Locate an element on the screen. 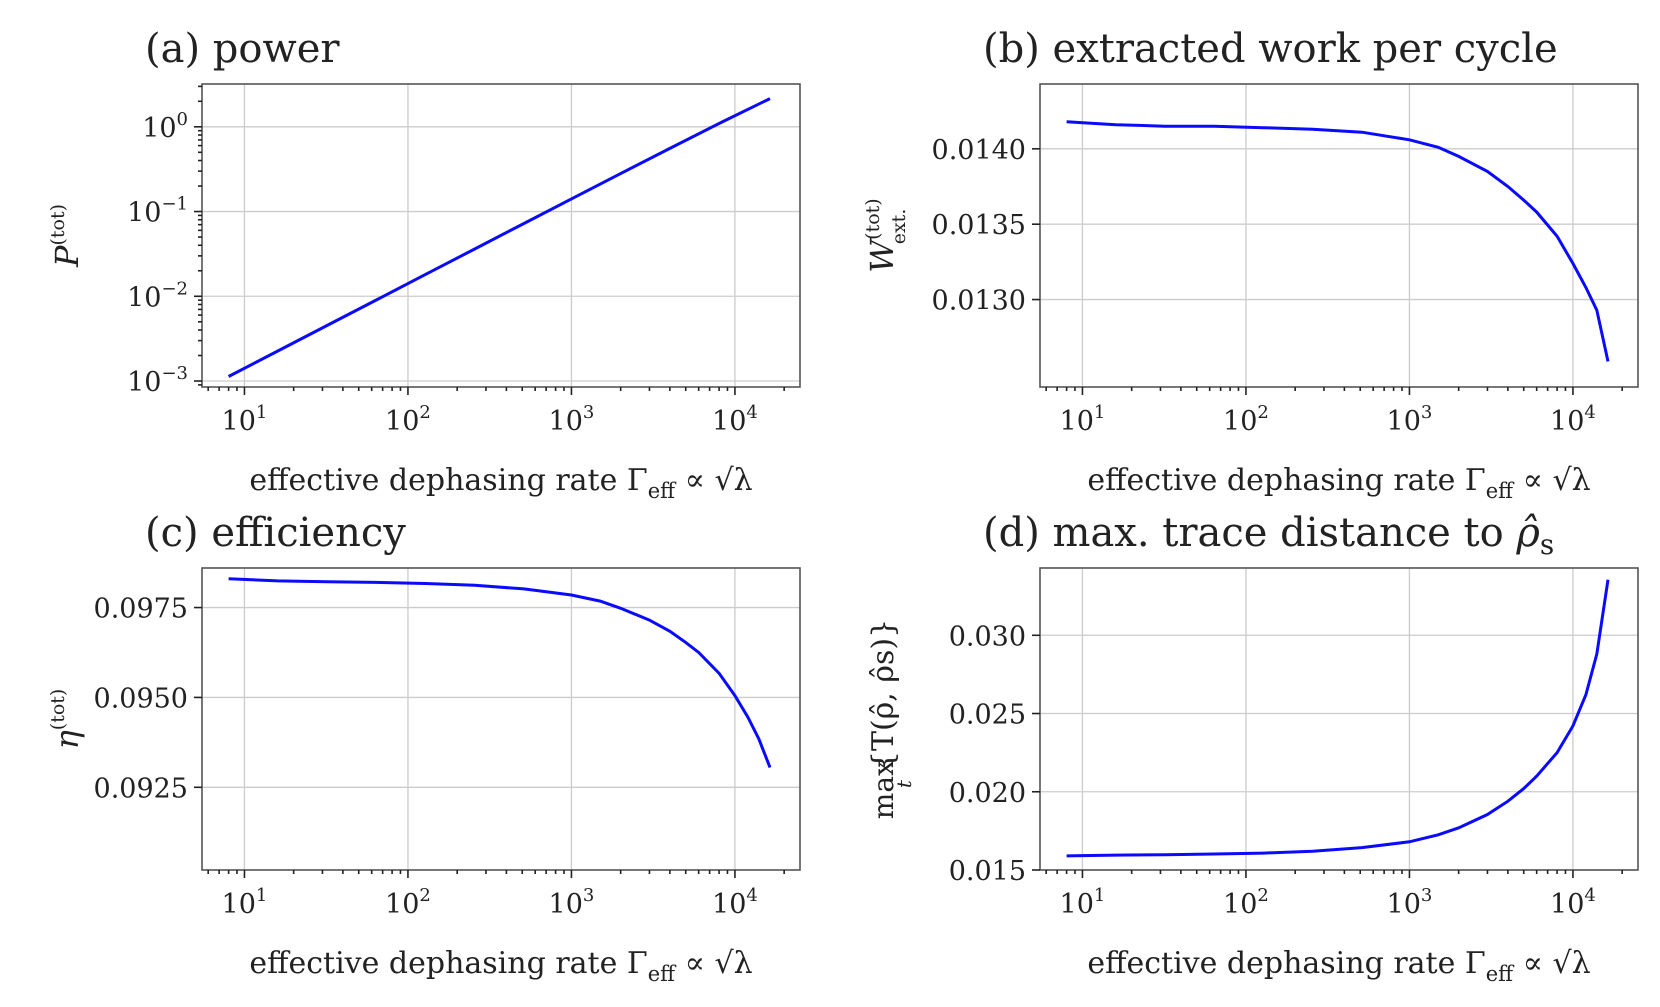 This screenshot has height=1007, width=1660. y-tick-label: 10⁻² is located at coordinates (157, 295).